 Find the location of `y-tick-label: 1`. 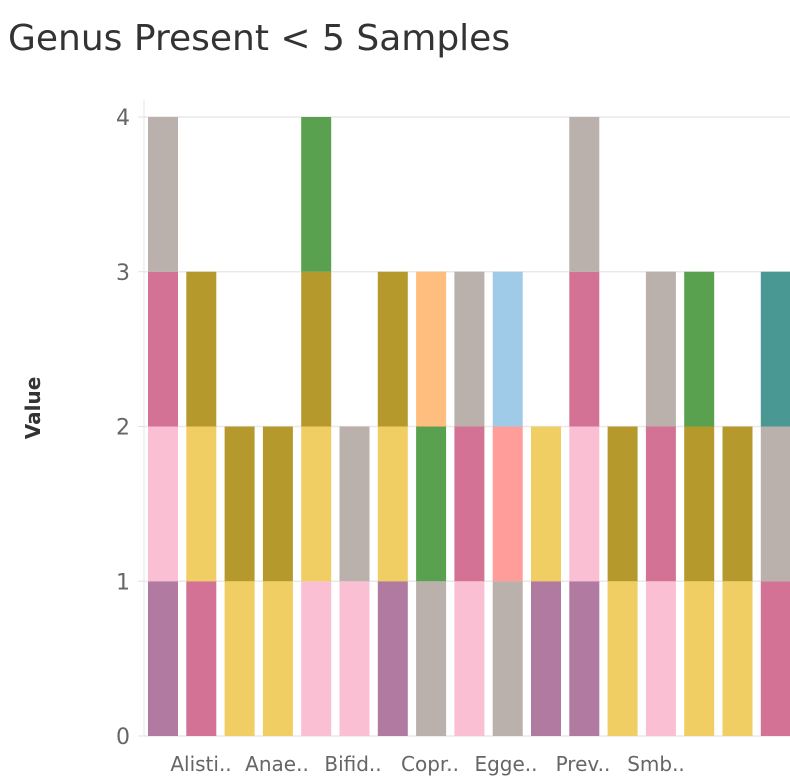

y-tick-label: 1 is located at coordinates (123, 582).